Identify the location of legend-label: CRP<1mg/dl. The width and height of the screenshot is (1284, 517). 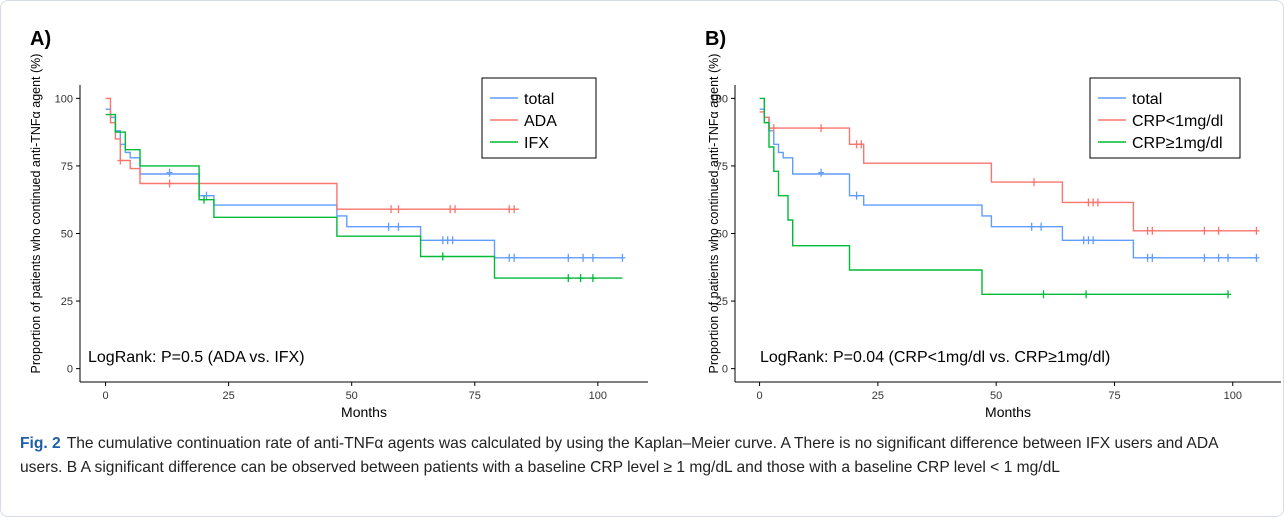
(1177, 121).